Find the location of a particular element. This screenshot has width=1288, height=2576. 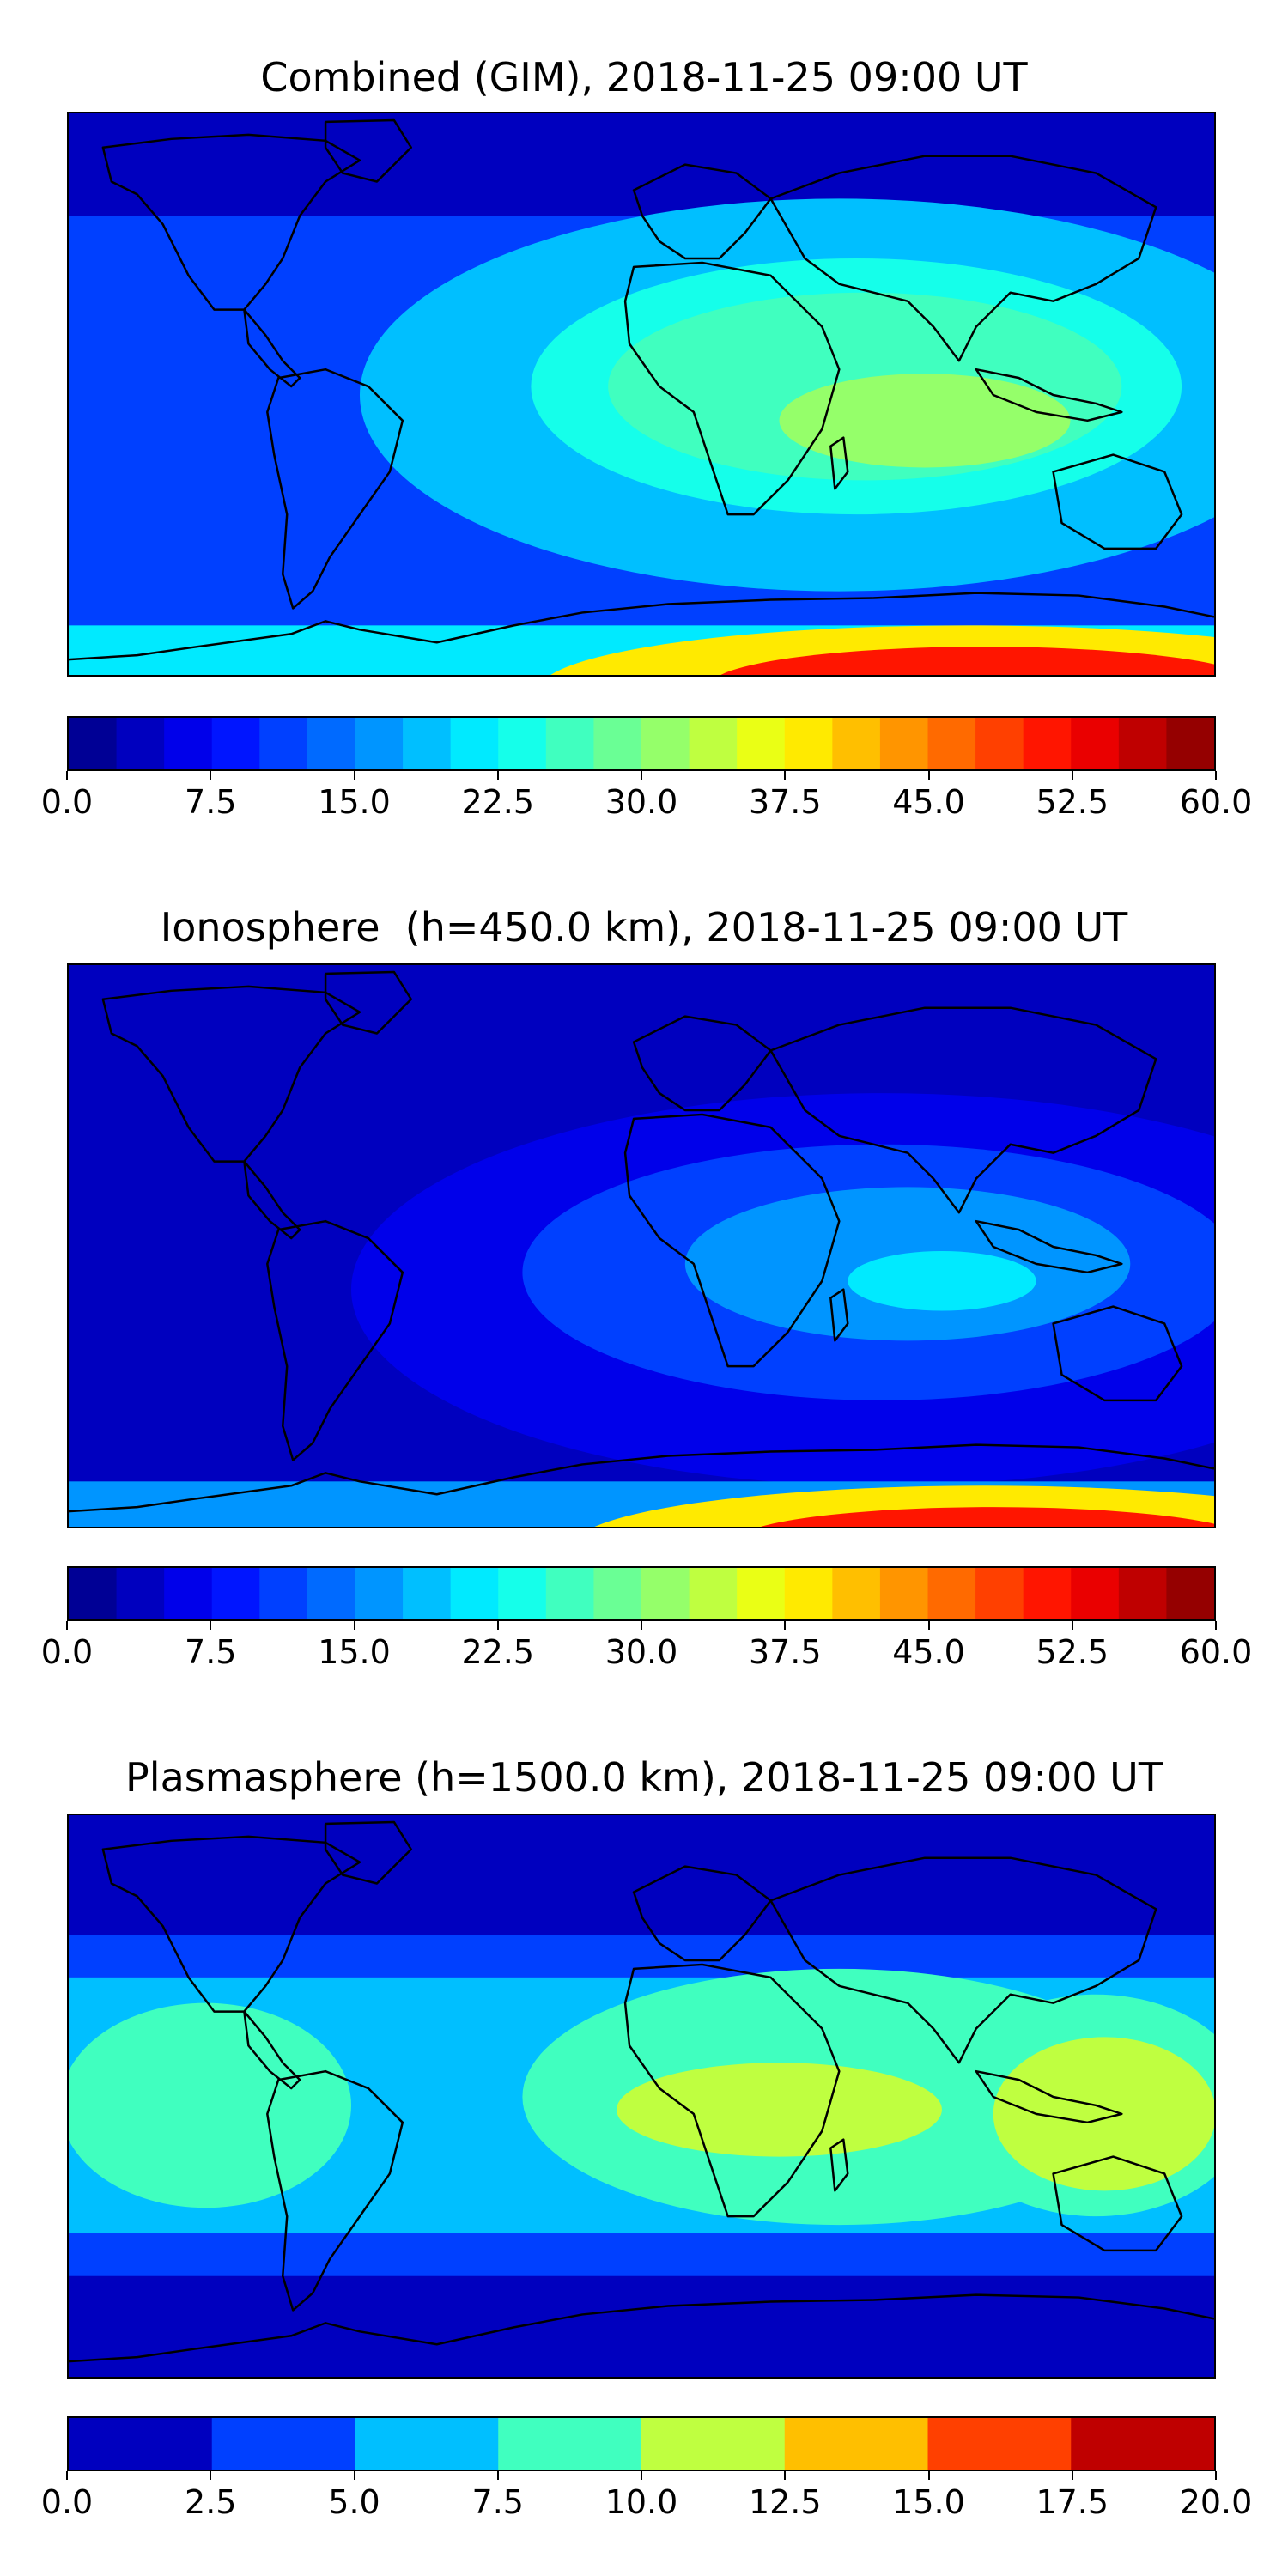

colorbar-tick-label: 2.5 is located at coordinates (211, 2502).